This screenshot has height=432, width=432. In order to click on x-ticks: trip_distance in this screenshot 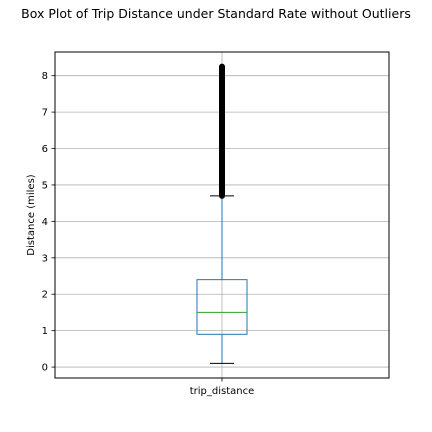, I will do `click(222, 387)`.